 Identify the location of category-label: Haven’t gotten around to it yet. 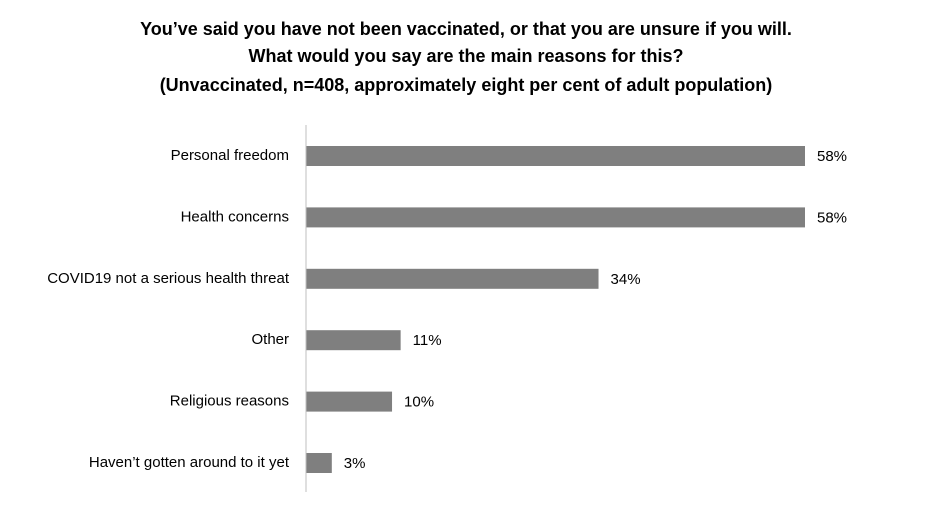
(189, 462).